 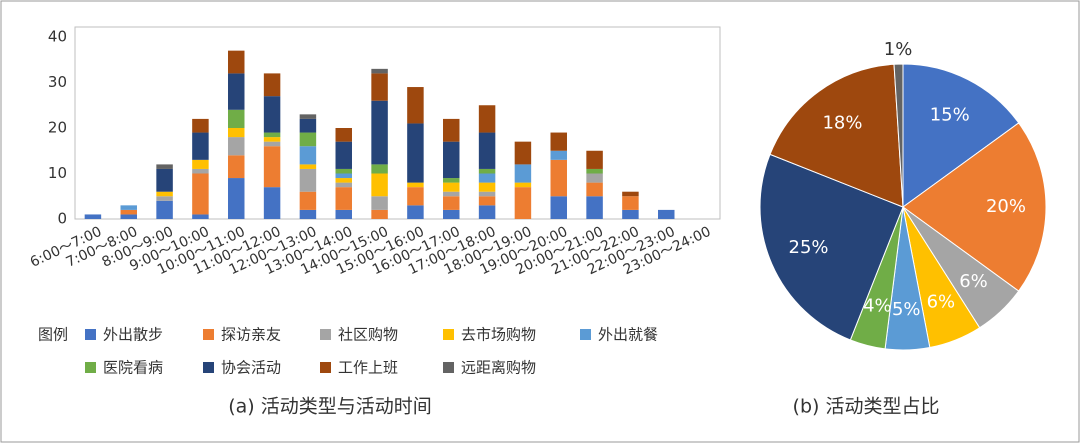 I want to click on legend-label: 协会活动, so click(x=251, y=368).